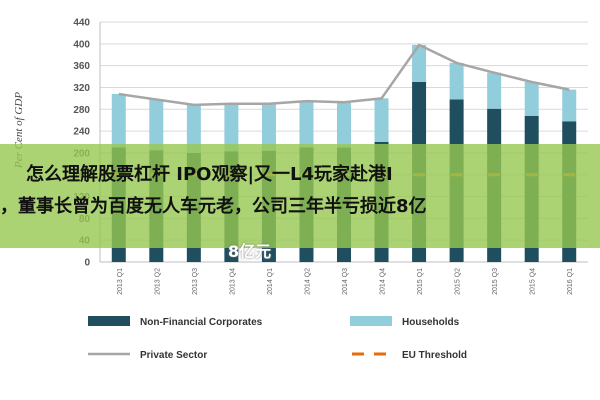 This screenshot has width=600, height=400. I want to click on legend-label: Non-Financial Corporates, so click(201, 322).